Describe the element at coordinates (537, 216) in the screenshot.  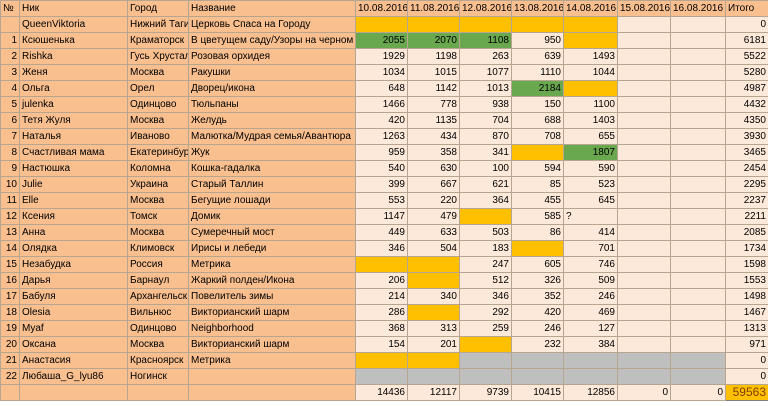
I see `value-cell: 585` at that location.